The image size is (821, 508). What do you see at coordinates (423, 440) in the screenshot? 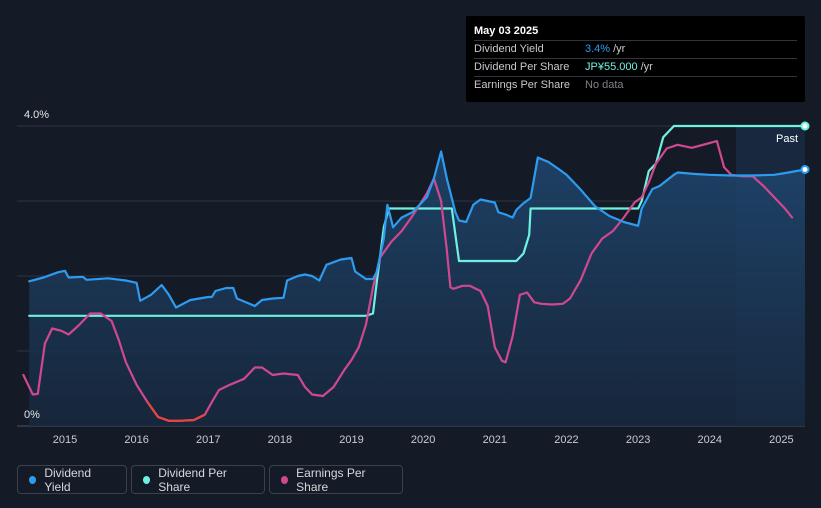
I see `x-tick-label: 2020` at bounding box center [423, 440].